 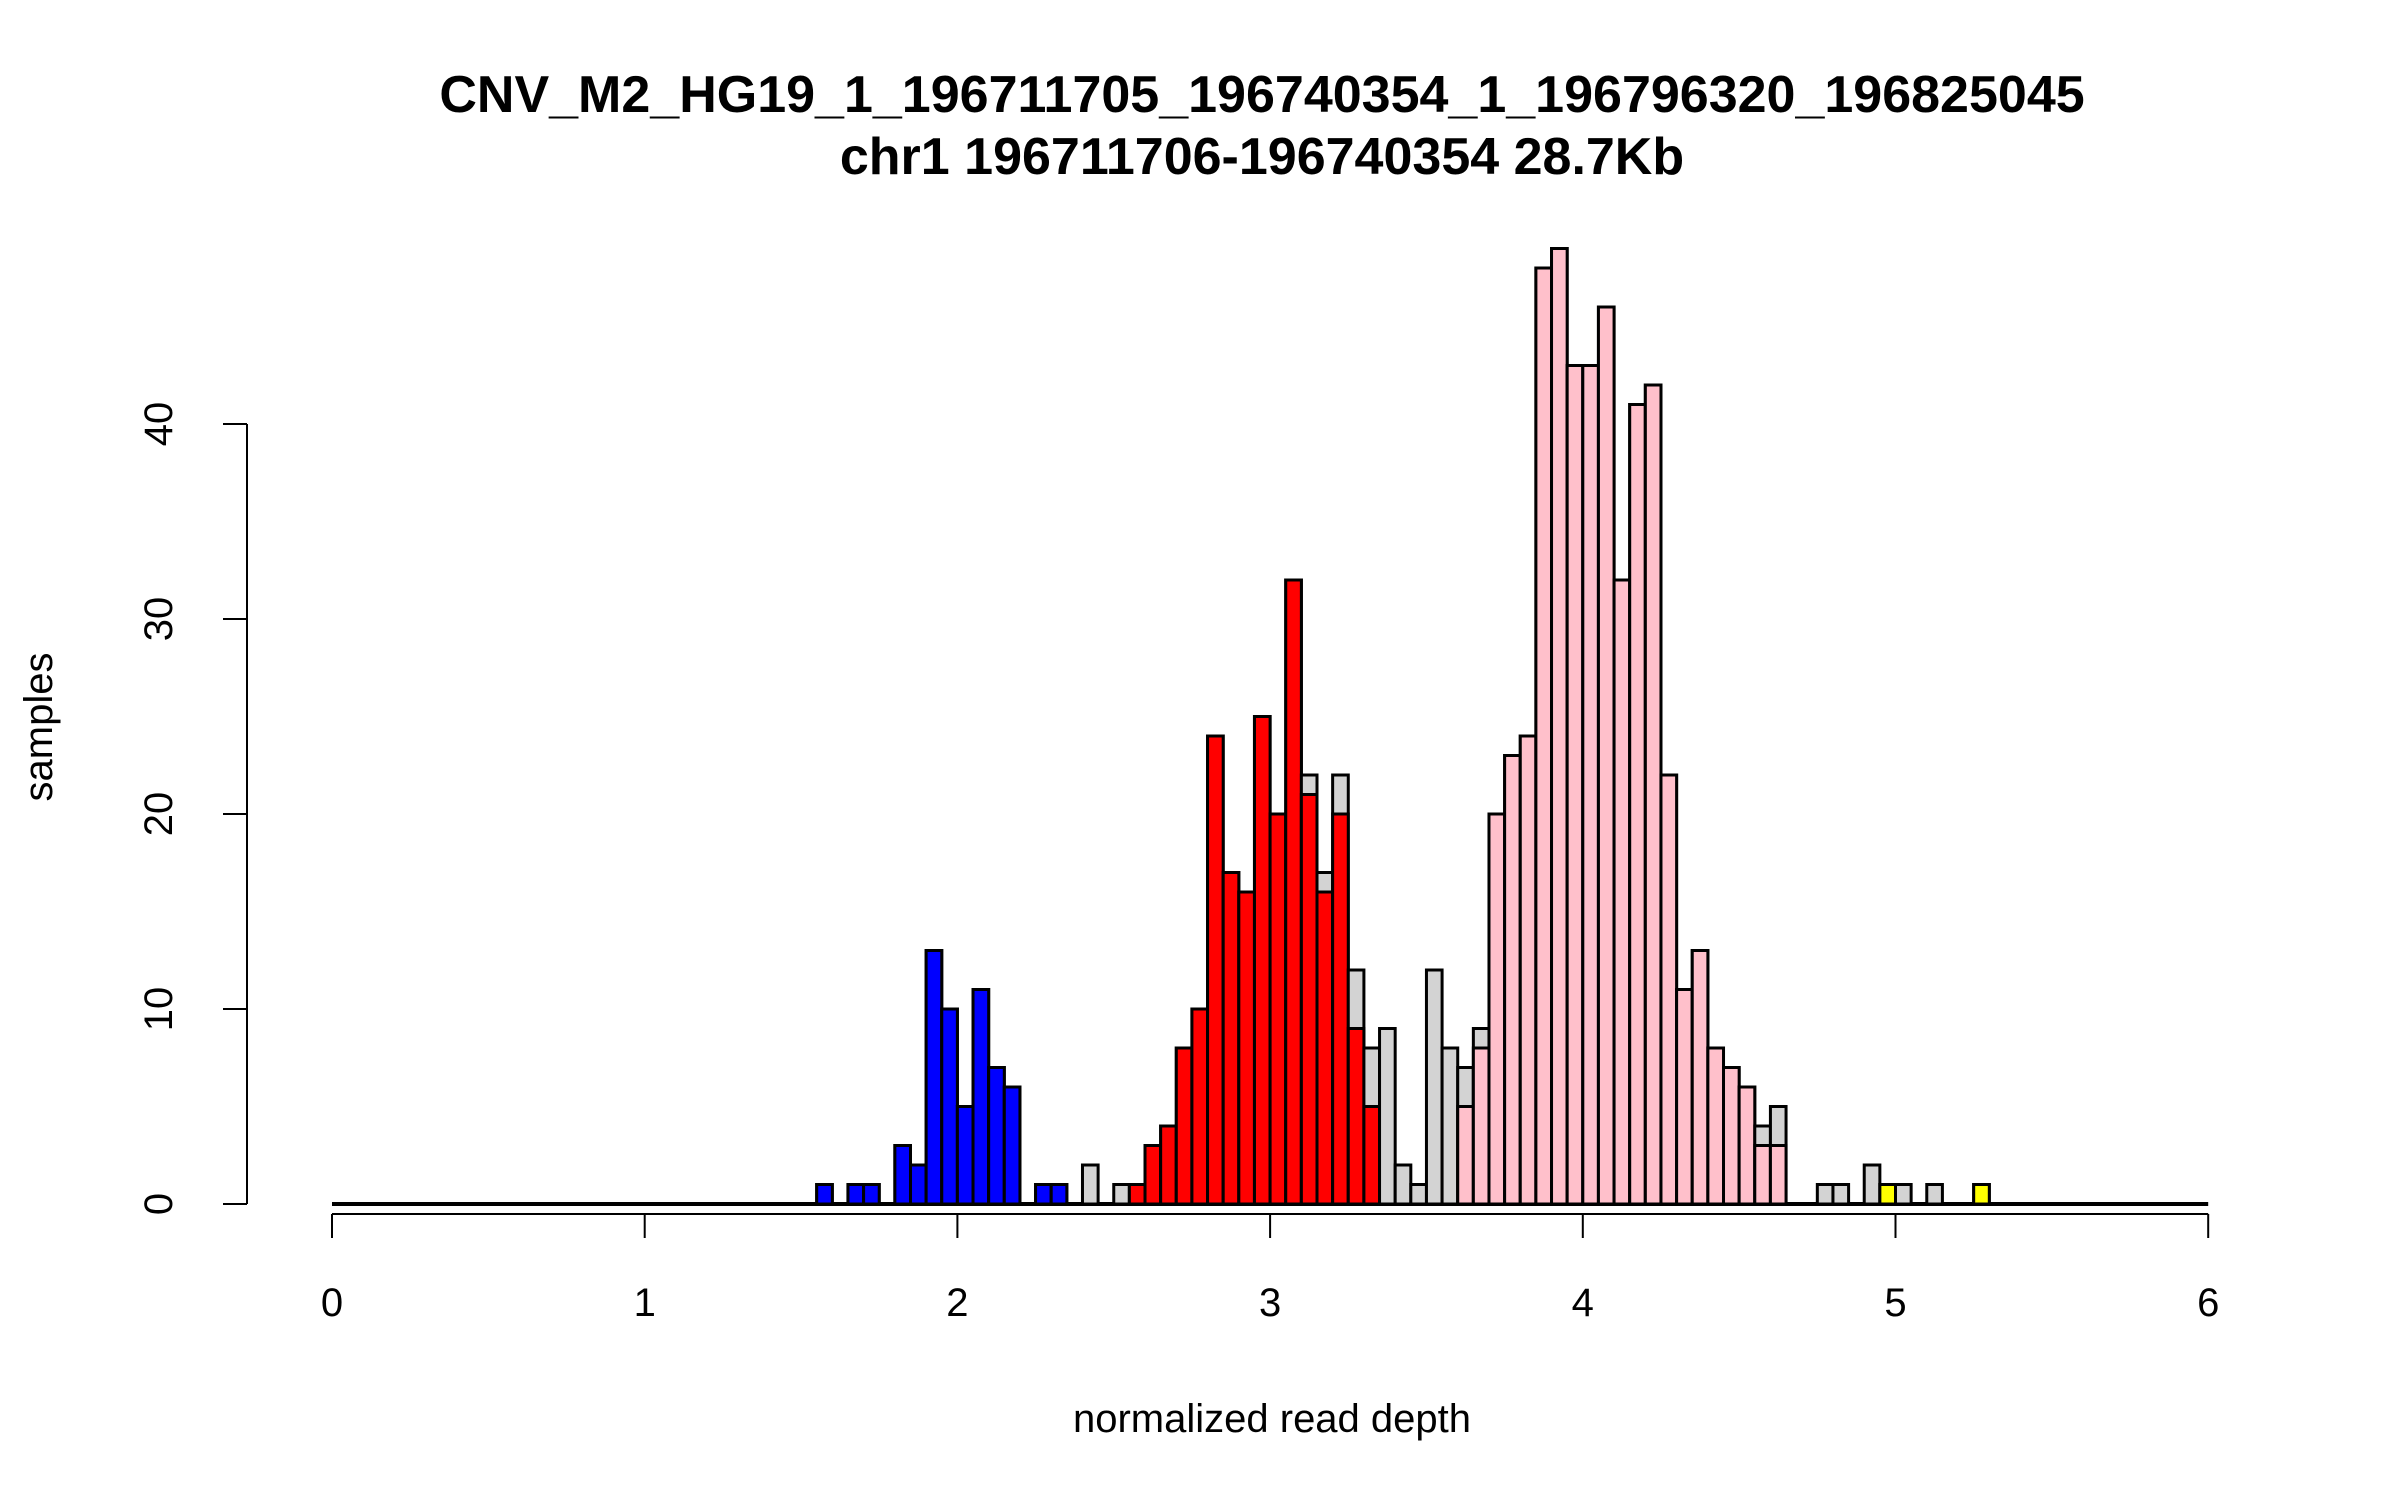 I want to click on x-tick-label: 0, so click(x=332, y=1303).